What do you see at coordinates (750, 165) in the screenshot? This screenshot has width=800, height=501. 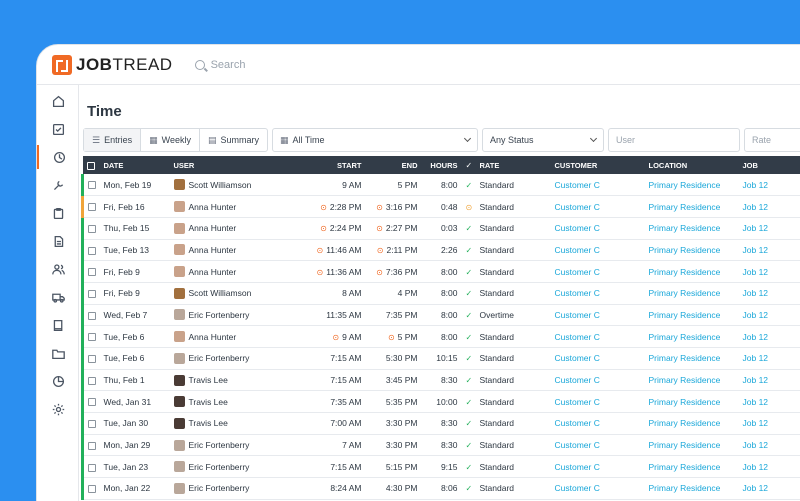 I see `col-job: Job` at bounding box center [750, 165].